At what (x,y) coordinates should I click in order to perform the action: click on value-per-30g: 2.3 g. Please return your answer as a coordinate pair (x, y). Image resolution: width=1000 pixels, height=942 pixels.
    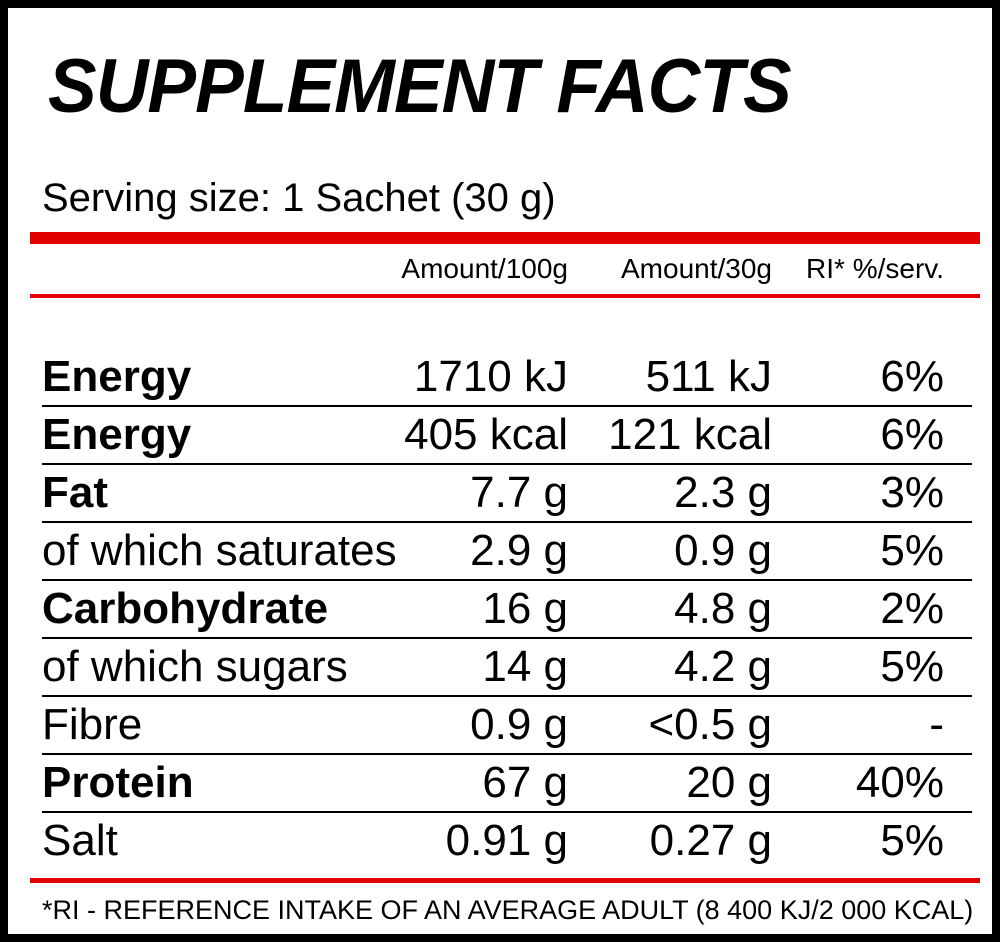
    Looking at the image, I should click on (723, 492).